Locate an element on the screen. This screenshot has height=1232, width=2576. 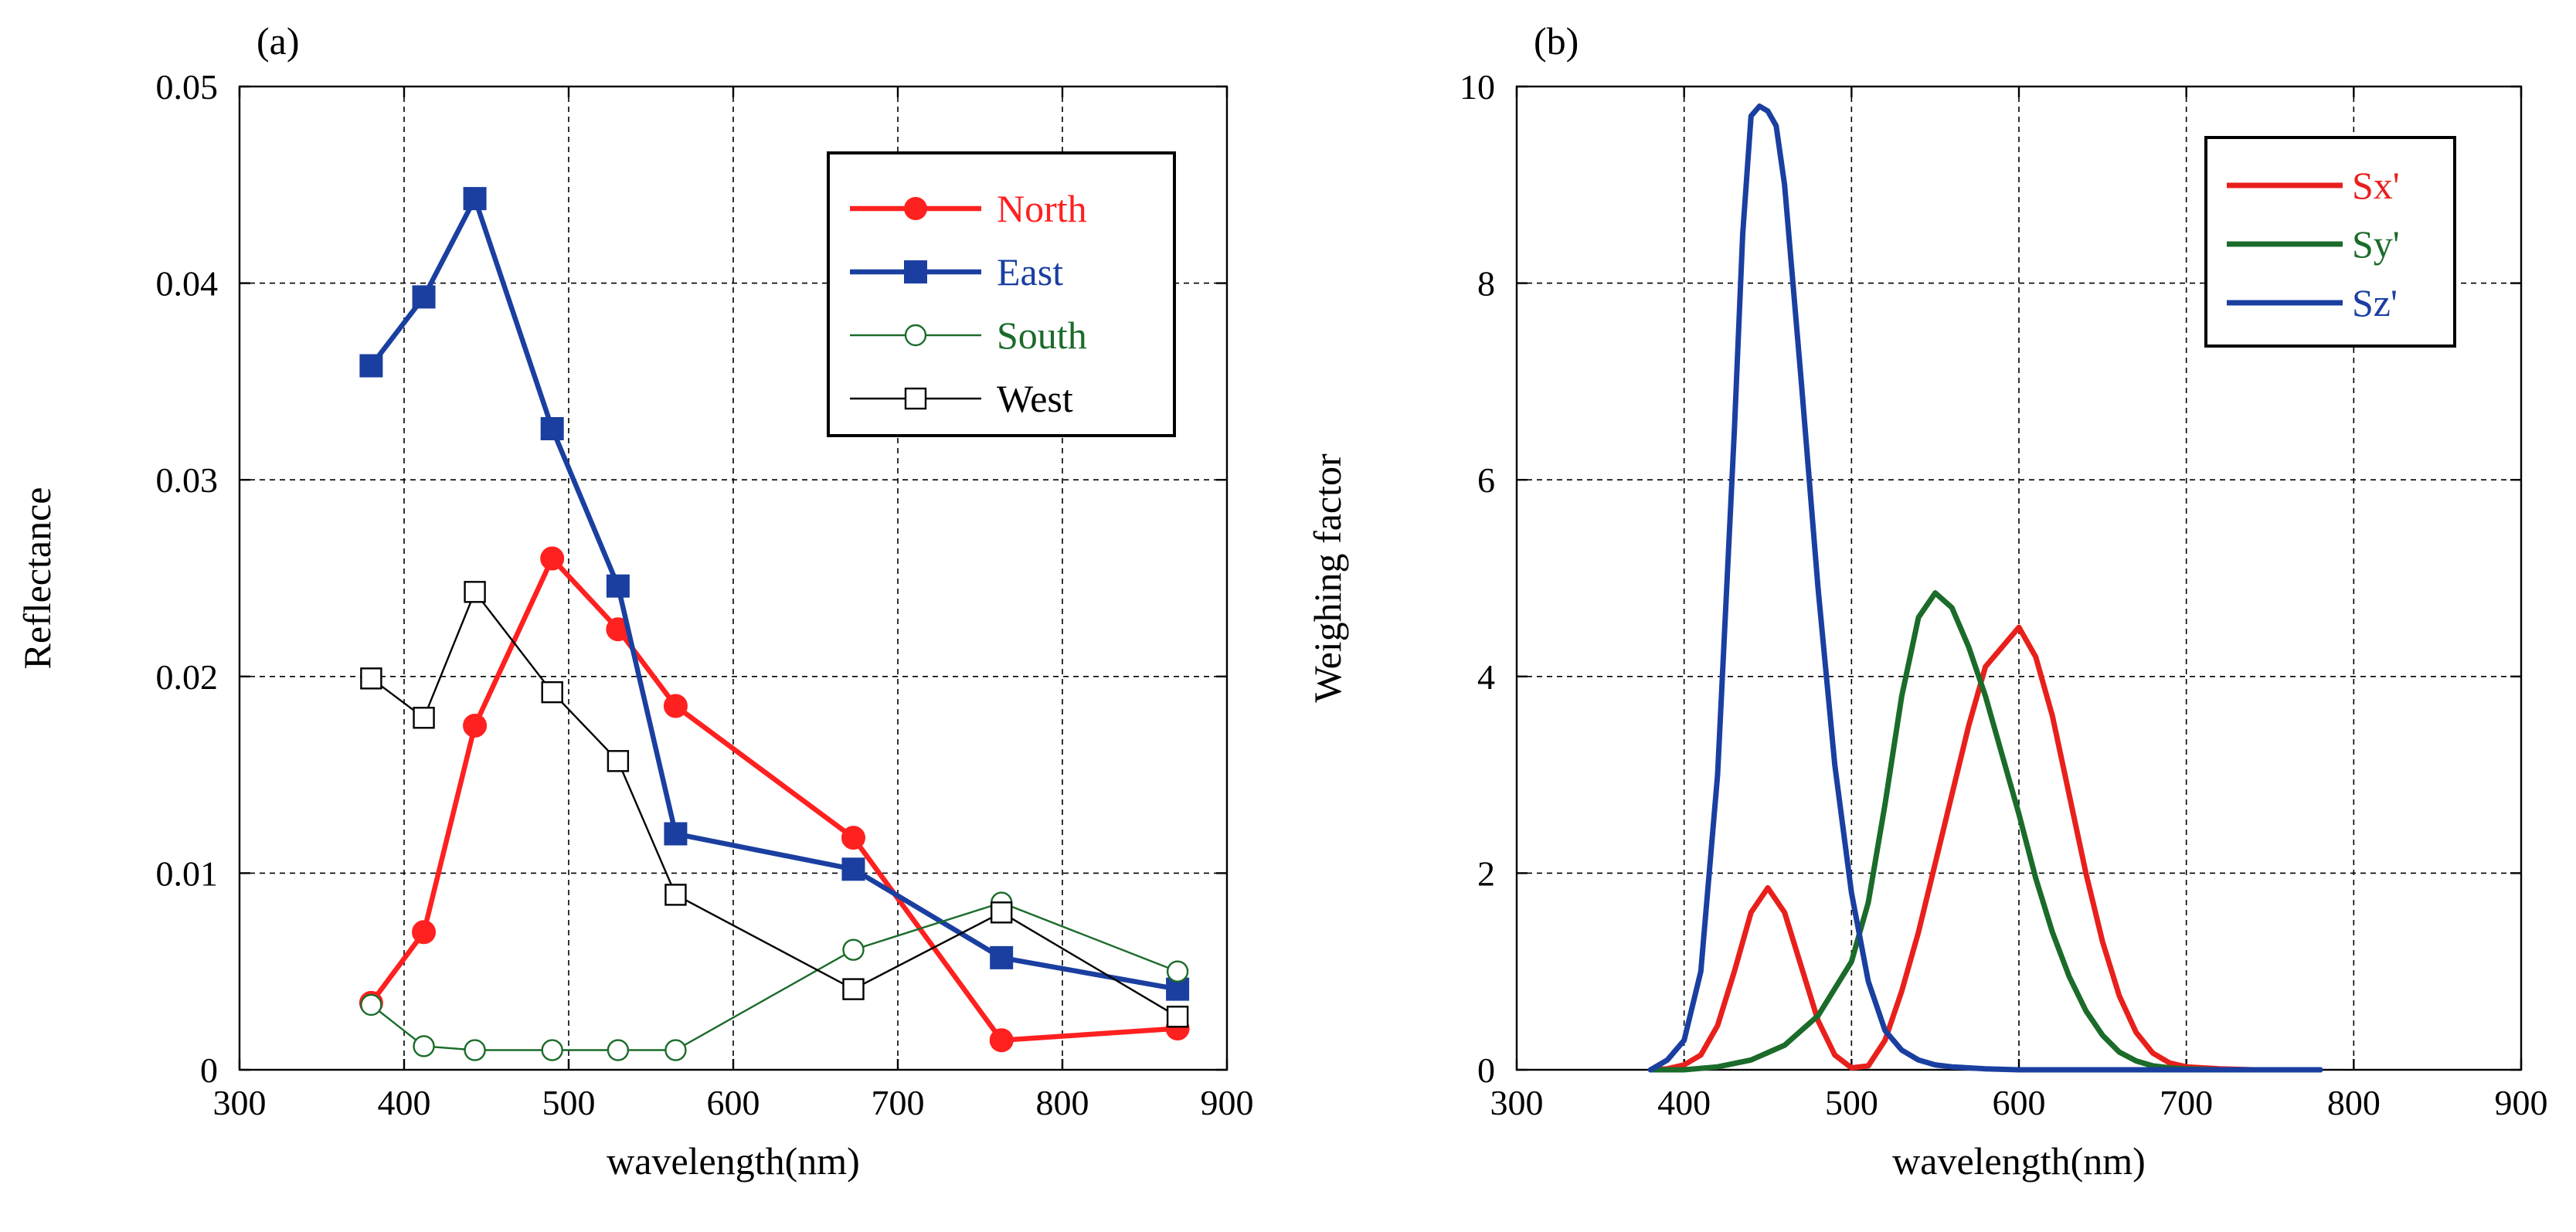
panel-label: (a) is located at coordinates (278, 41).